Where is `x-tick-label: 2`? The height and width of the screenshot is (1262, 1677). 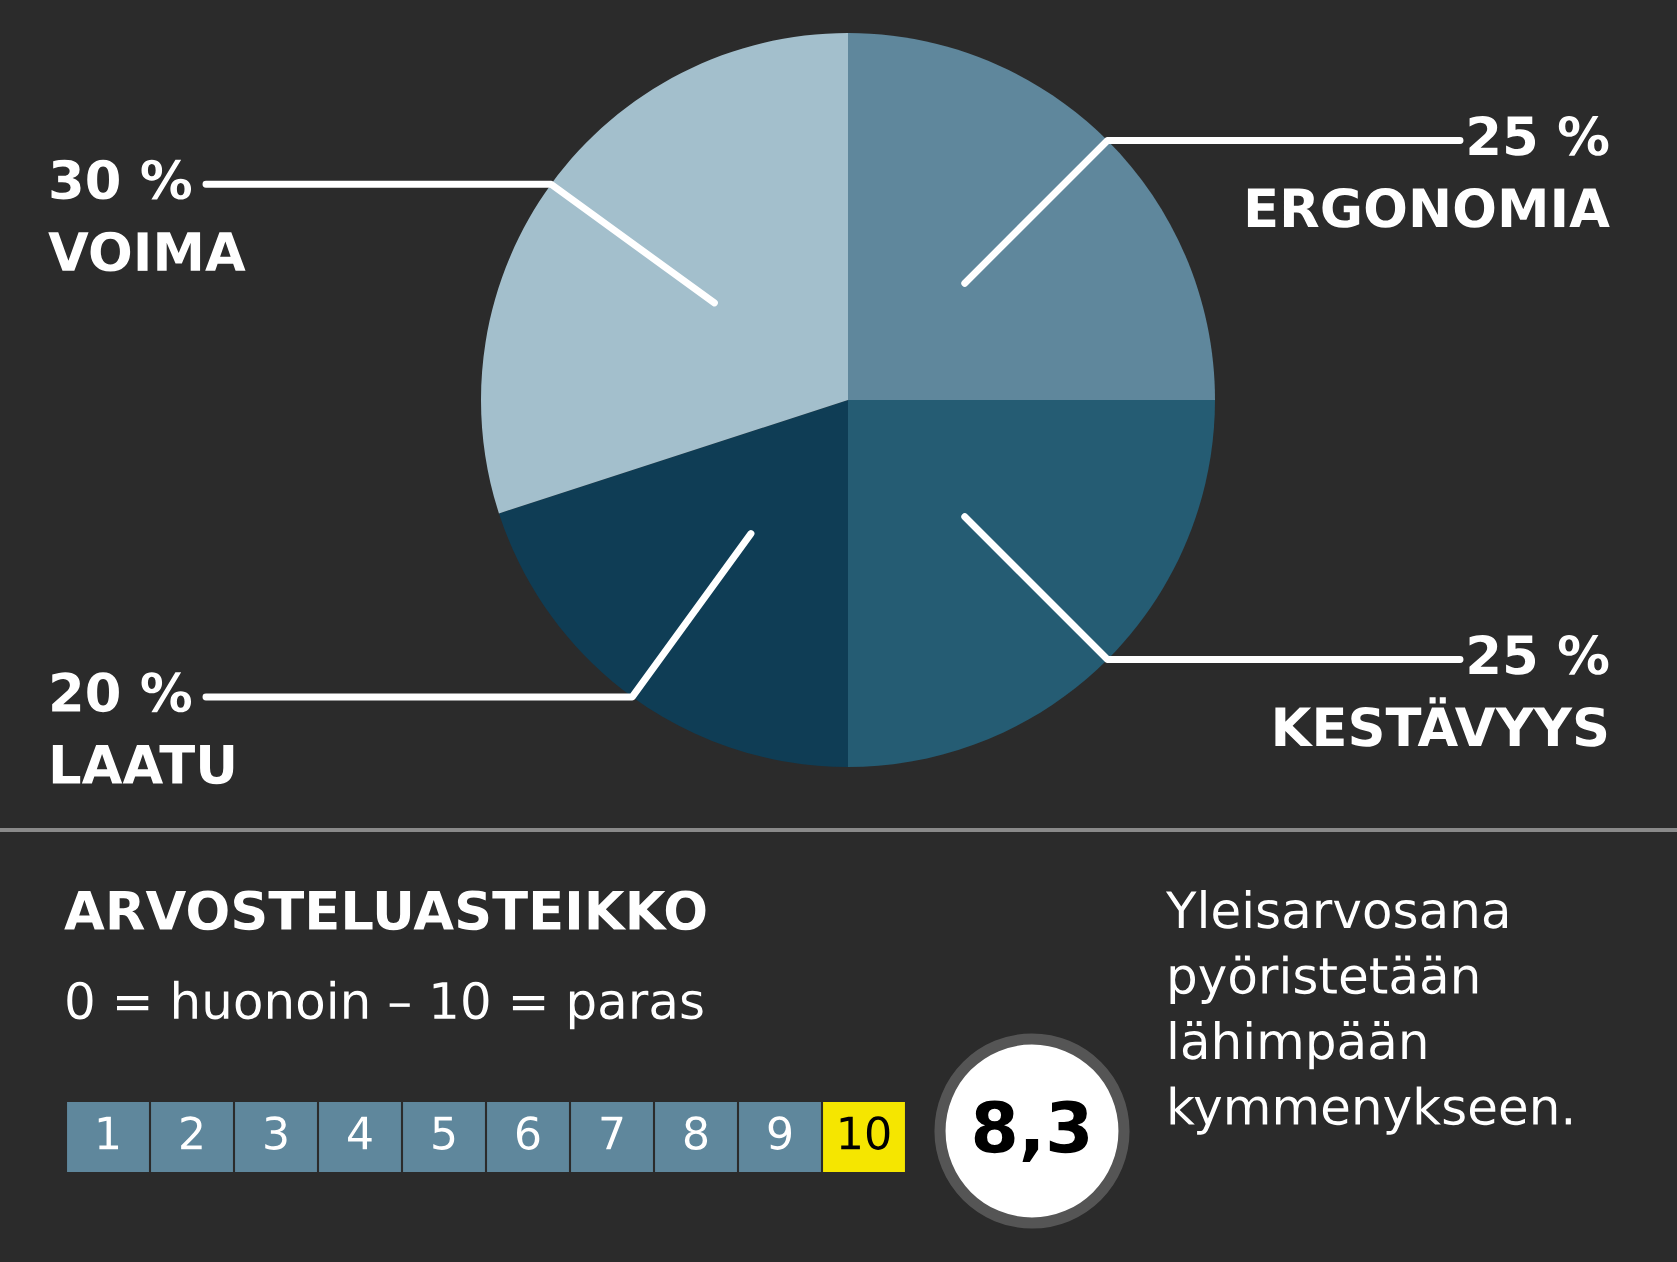 x-tick-label: 2 is located at coordinates (191, 1133).